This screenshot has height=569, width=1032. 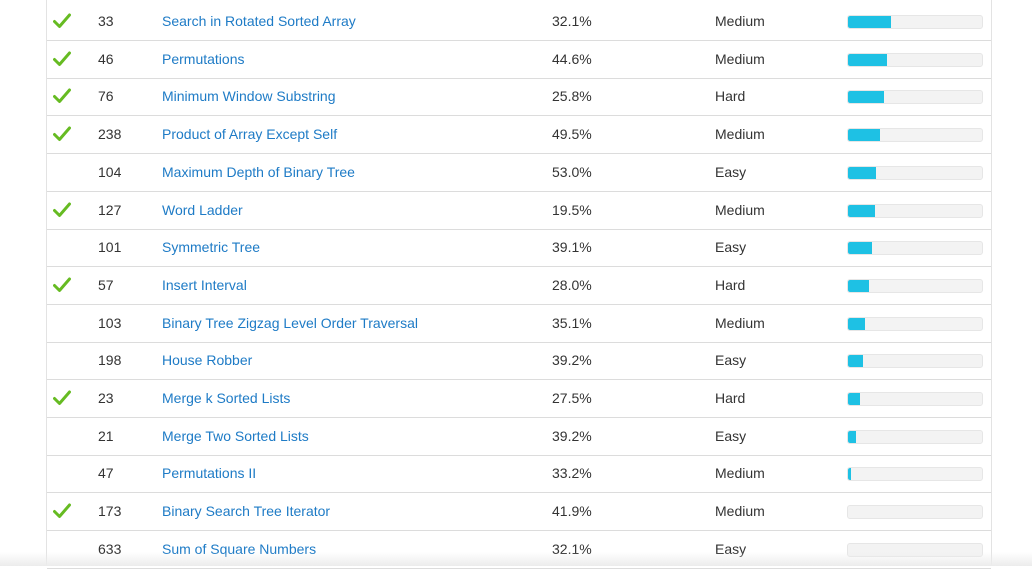 What do you see at coordinates (519, 361) in the screenshot?
I see `table-row-198: 198 House Robber 39.2% Easy` at bounding box center [519, 361].